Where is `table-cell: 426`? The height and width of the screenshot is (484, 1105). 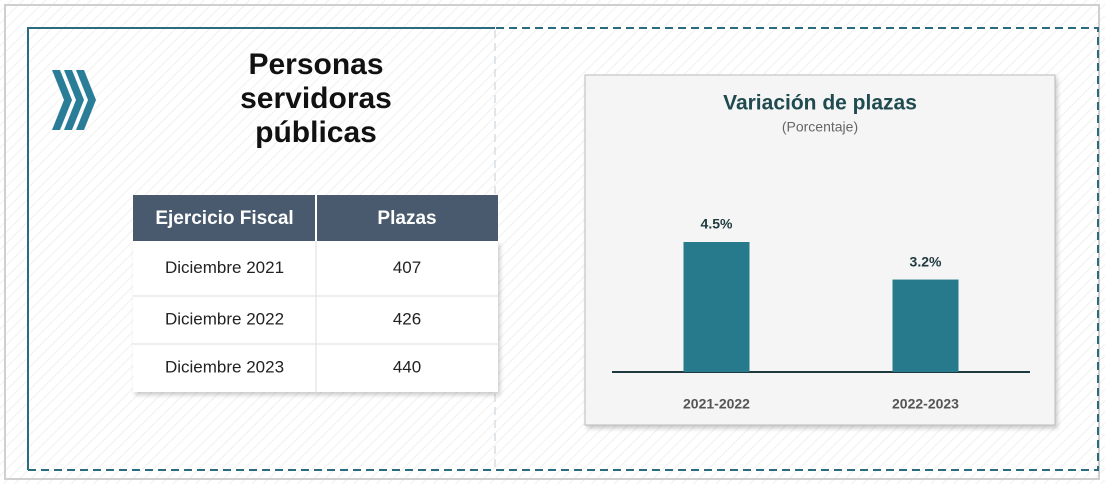 table-cell: 426 is located at coordinates (407, 318).